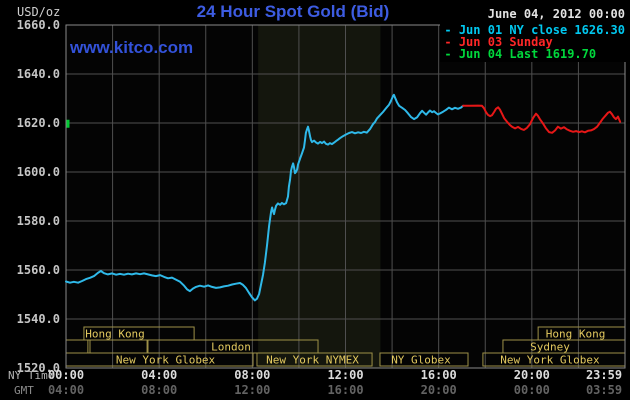 The width and height of the screenshot is (630, 400). Describe the element at coordinates (38, 172) in the screenshot. I see `y-tick-1600: 1600.0` at that location.